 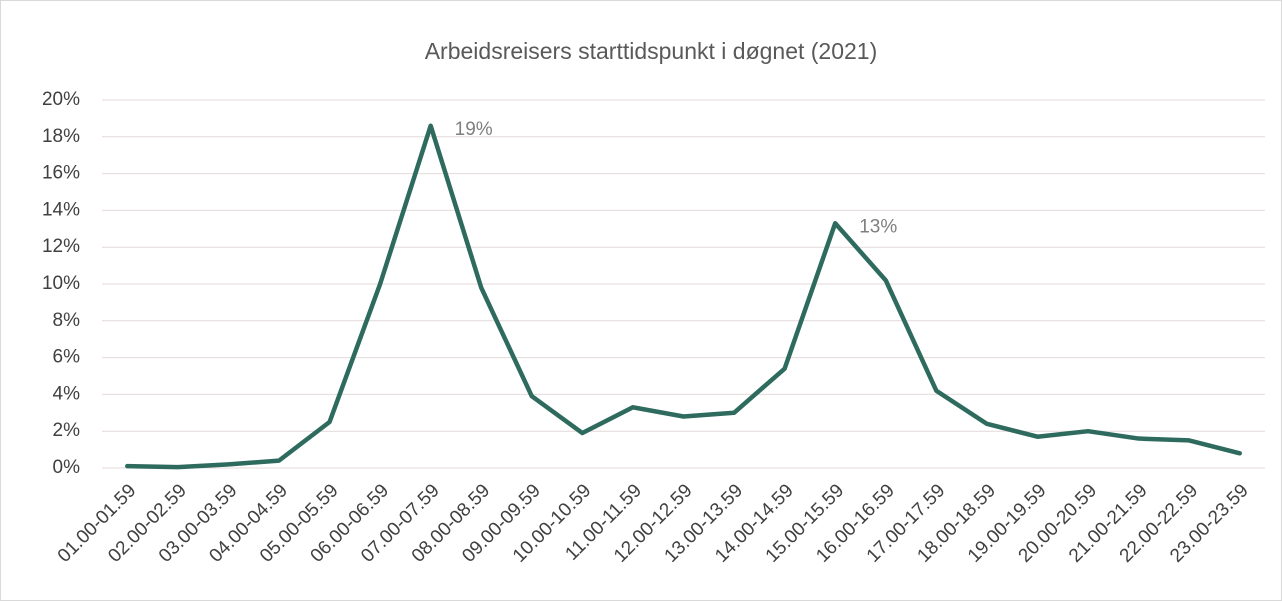 I want to click on y-tick-label: 2%, so click(x=67, y=430).